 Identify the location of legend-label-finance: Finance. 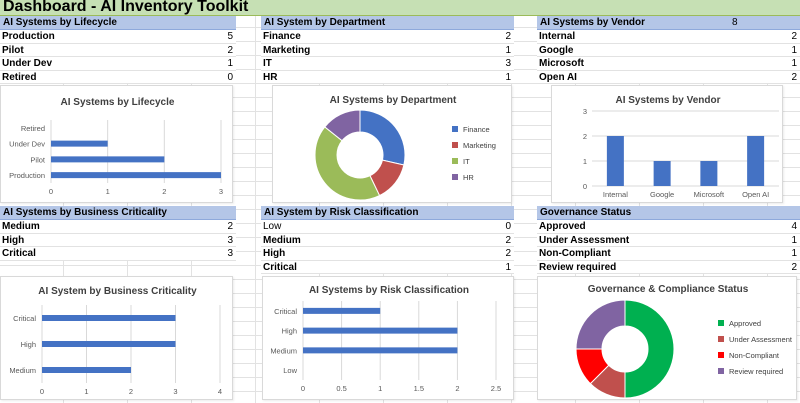
(476, 129).